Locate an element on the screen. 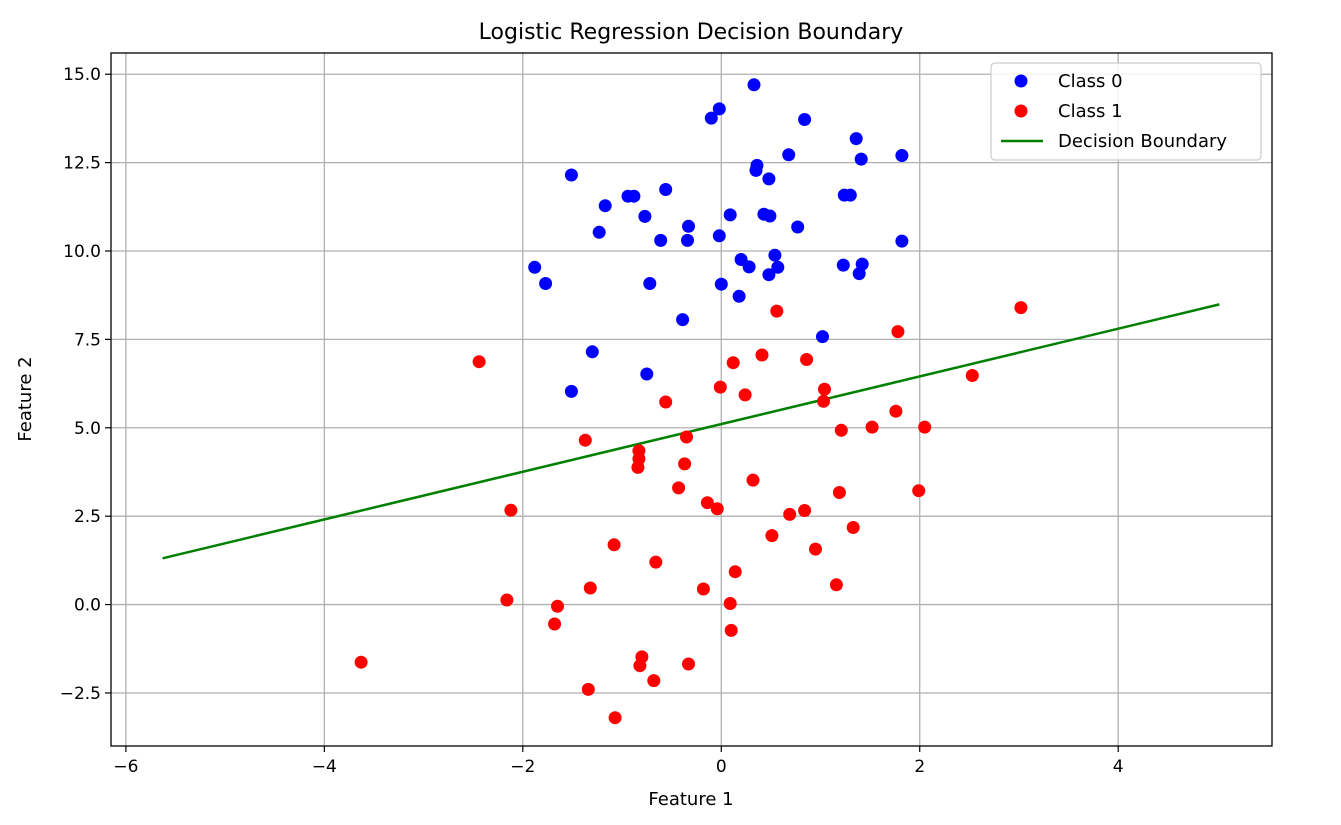 This screenshot has height=825, width=1341. legend: Class 0 Class 1 Decision Boundary is located at coordinates (1126, 111).